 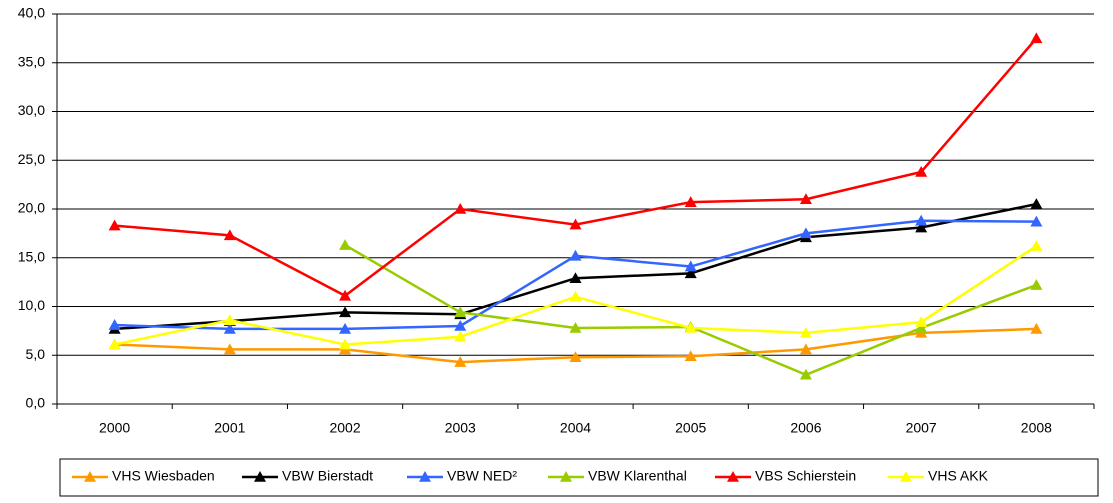 What do you see at coordinates (344, 428) in the screenshot?
I see `x-tick-label: 2002` at bounding box center [344, 428].